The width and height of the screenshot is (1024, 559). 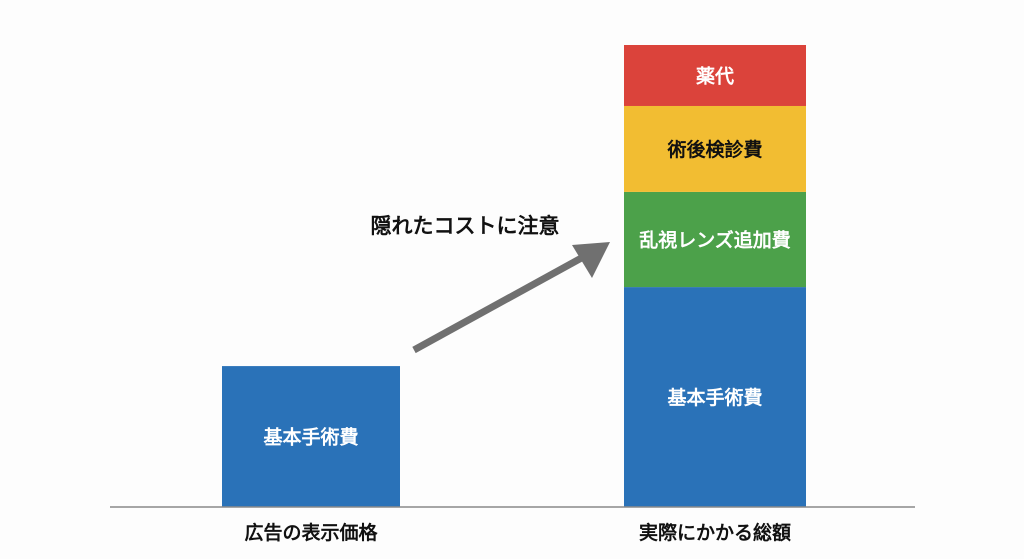 I want to click on annotation-arrow-shaft, so click(x=499, y=303).